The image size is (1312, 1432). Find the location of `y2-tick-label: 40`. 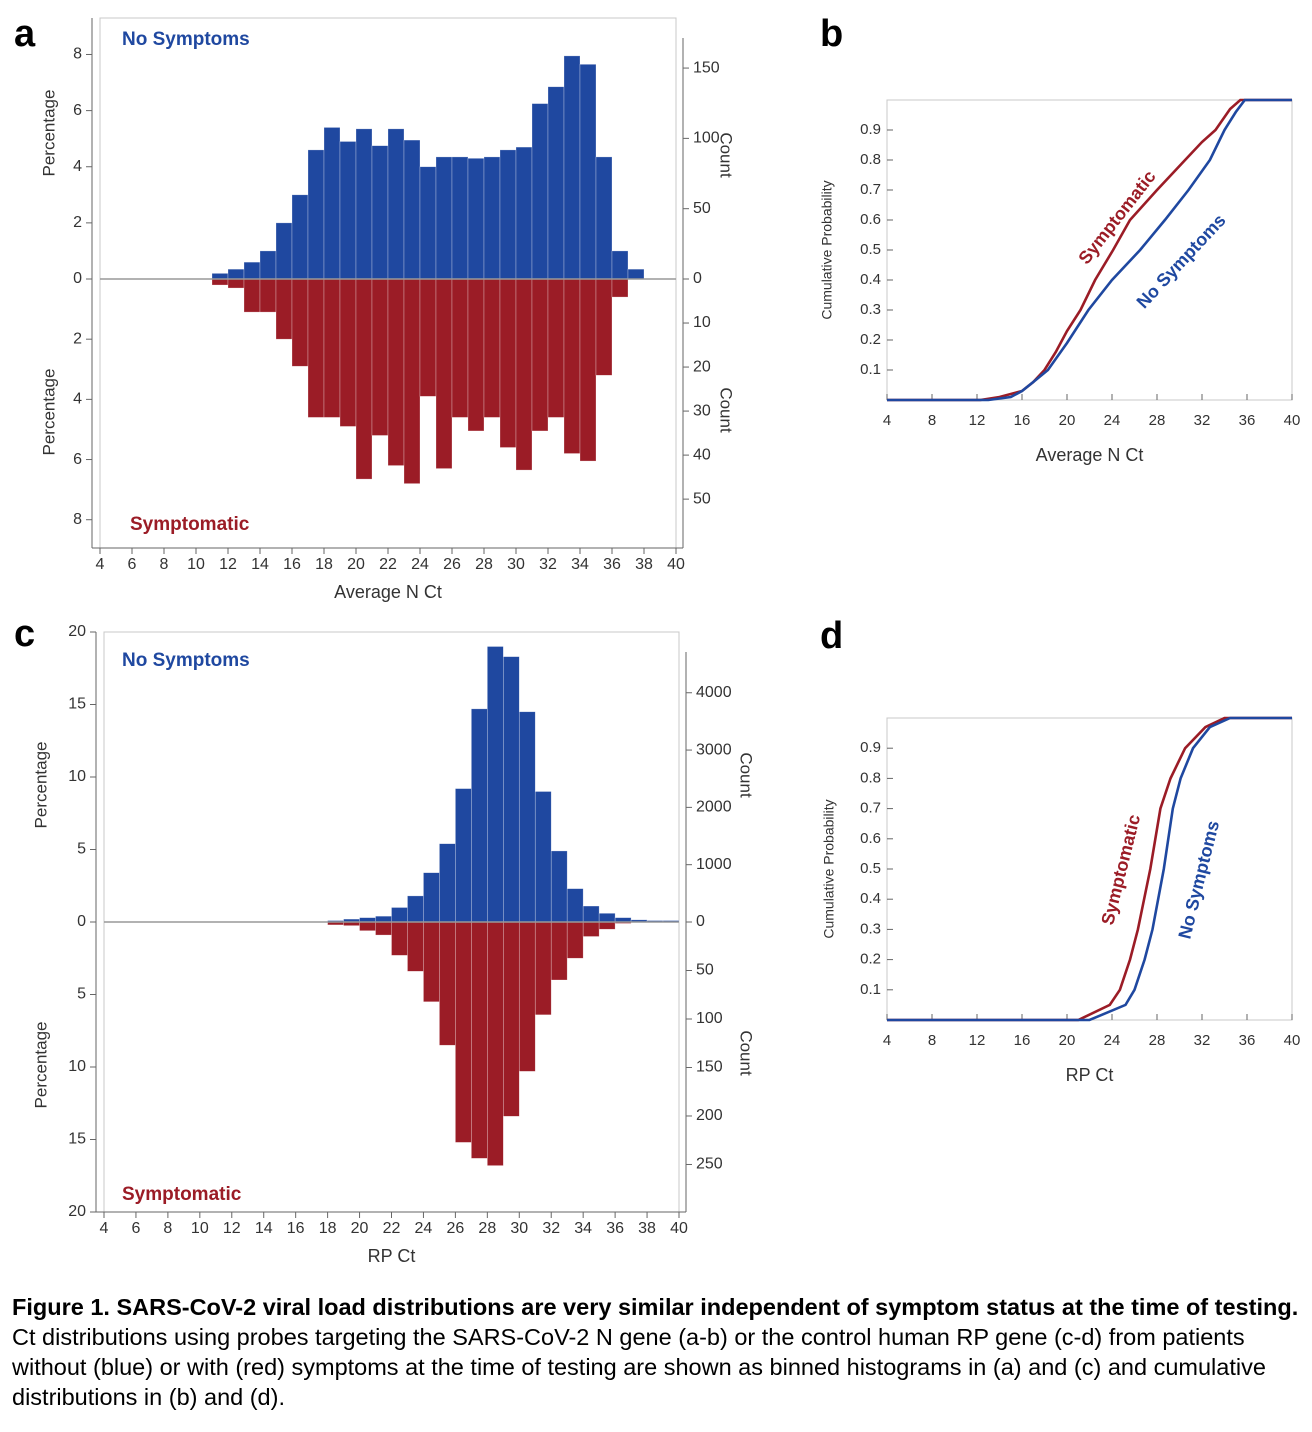

y2-tick-label: 40 is located at coordinates (702, 454).